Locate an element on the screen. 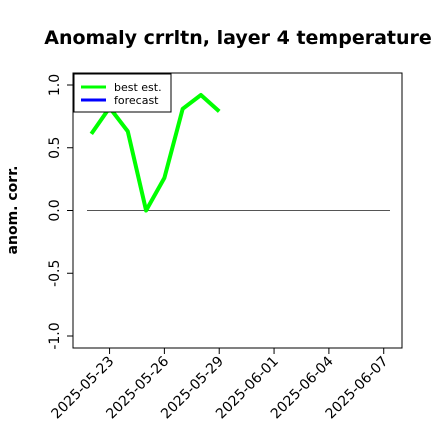  legend-box is located at coordinates (122, 93).